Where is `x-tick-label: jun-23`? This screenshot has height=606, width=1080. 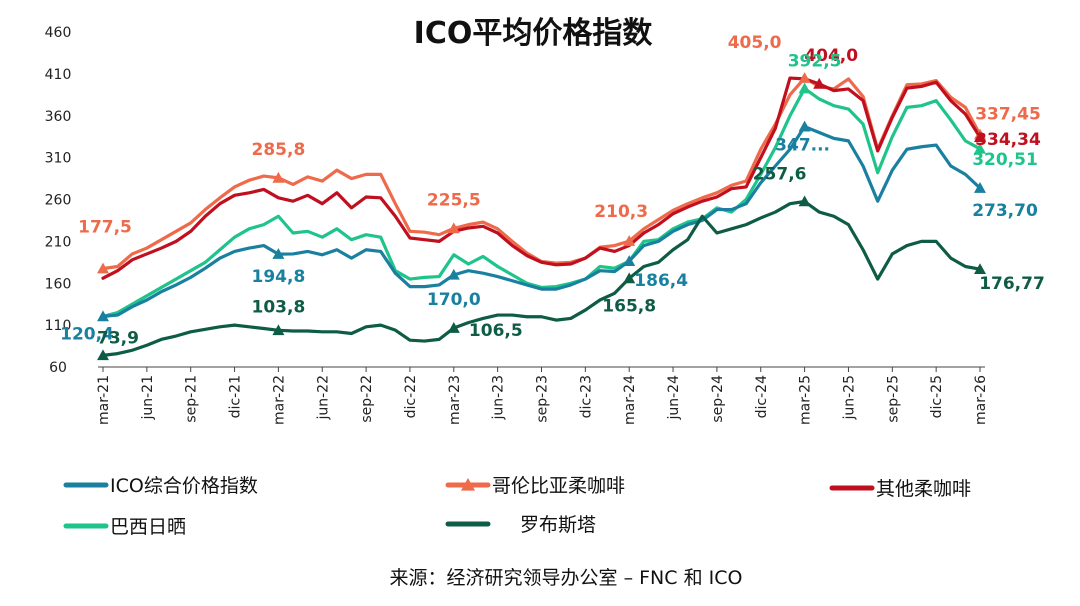 x-tick-label: jun-23 is located at coordinates (499, 398).